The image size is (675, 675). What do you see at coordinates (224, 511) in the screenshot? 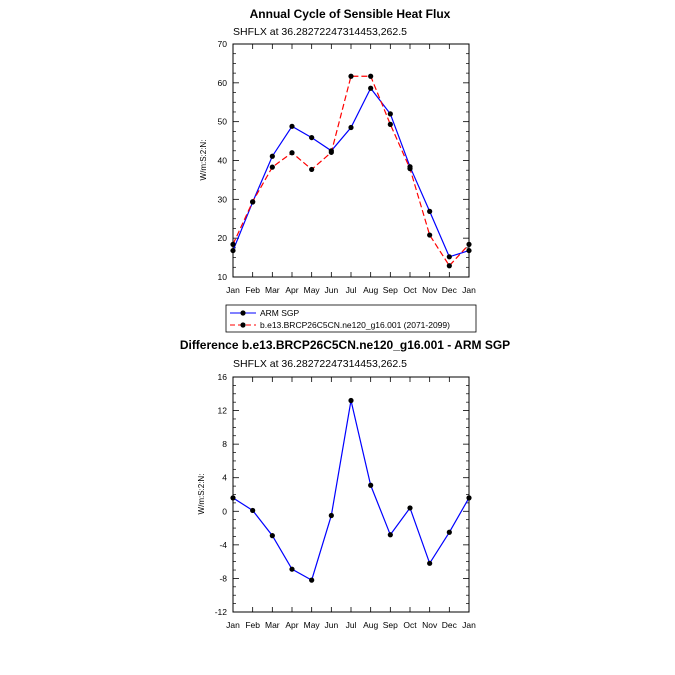
I see `y-tick-label: 0` at bounding box center [224, 511].